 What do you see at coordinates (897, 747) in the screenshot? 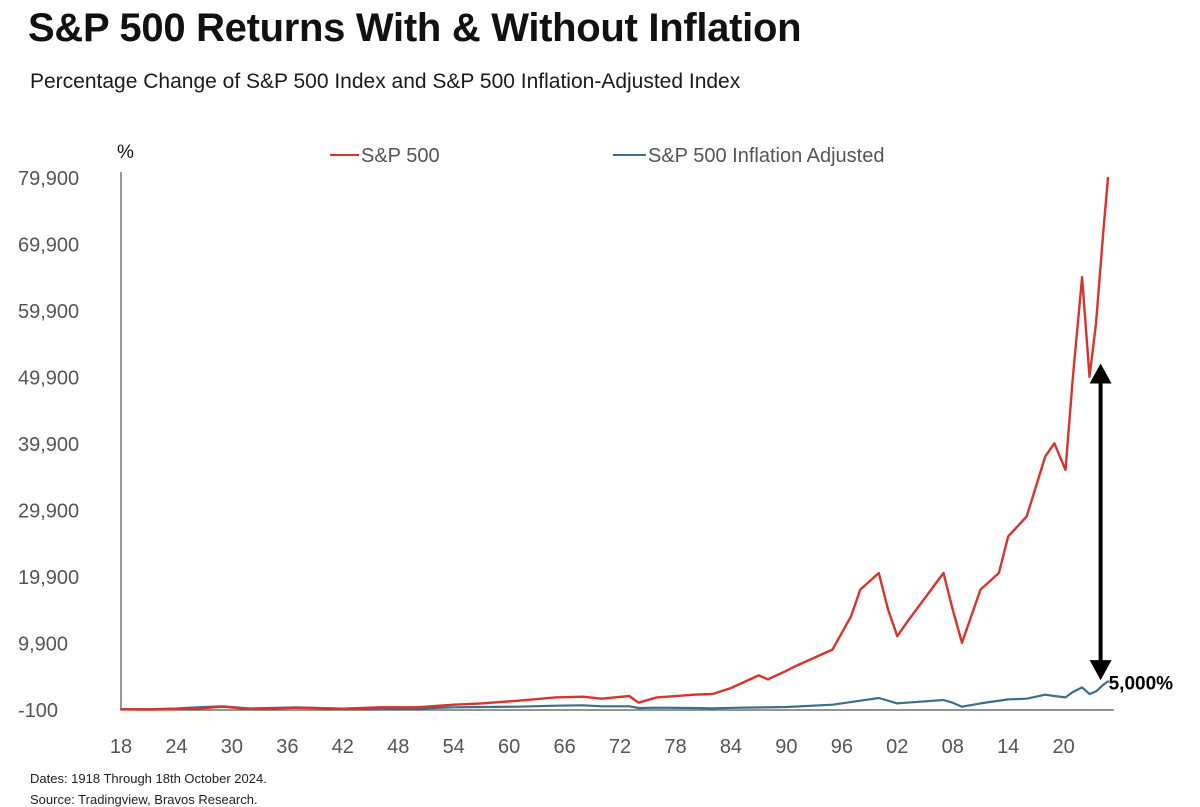
I see `x-tick-label: 02` at bounding box center [897, 747].